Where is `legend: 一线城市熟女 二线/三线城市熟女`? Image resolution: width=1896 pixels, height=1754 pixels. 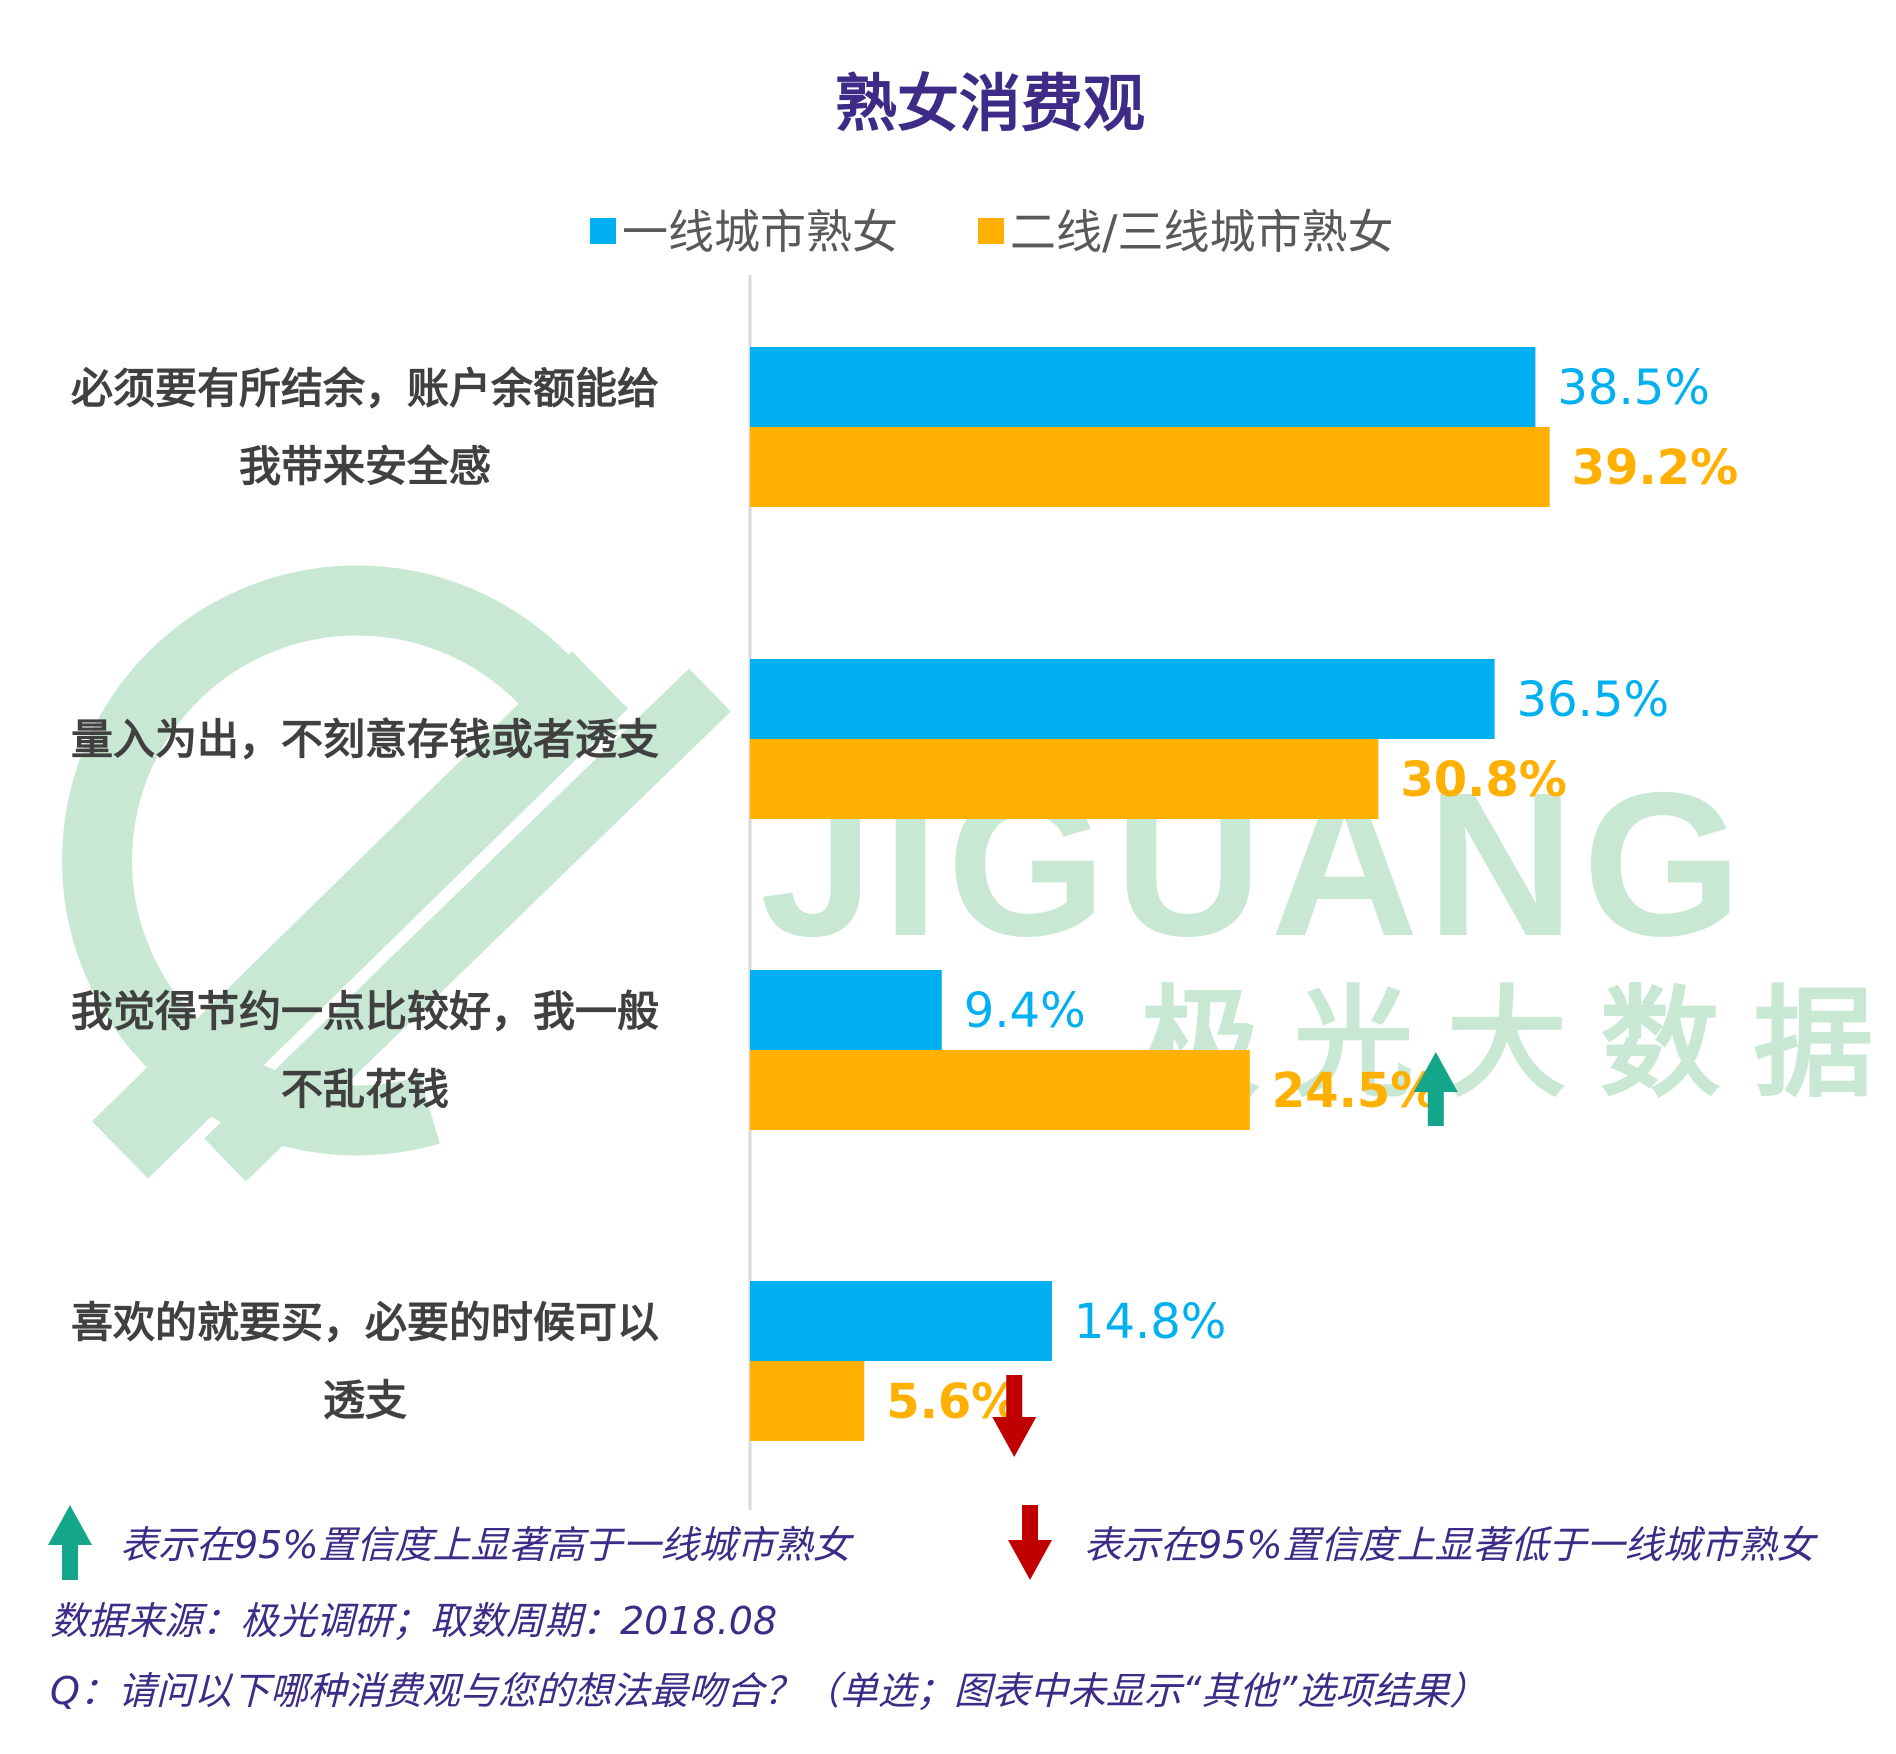
legend: 一线城市熟女 二线/三线城市熟女 is located at coordinates (992, 232).